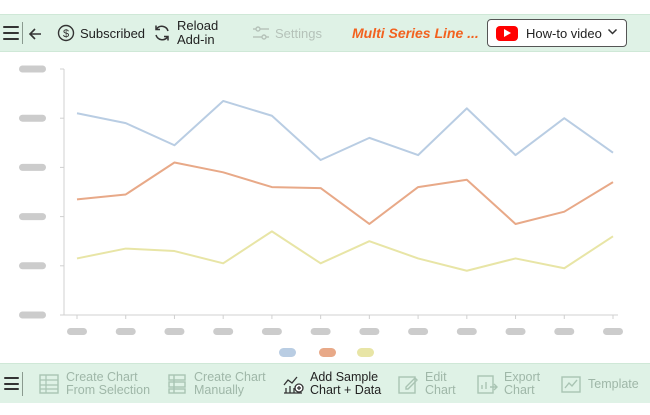 The width and height of the screenshot is (650, 415). I want to click on how-to-video-dropdown: How-to video, so click(557, 33).